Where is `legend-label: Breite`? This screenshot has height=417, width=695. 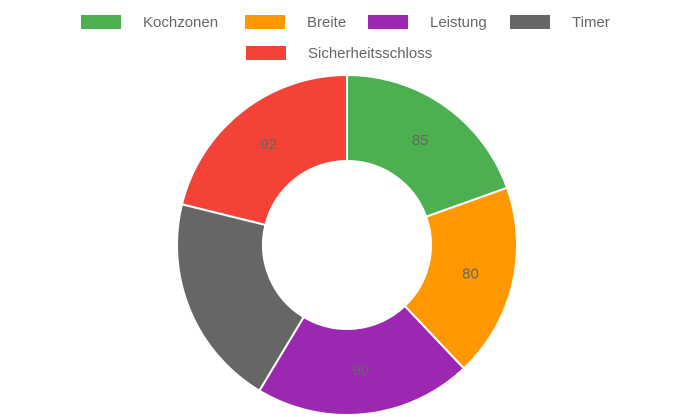 legend-label: Breite is located at coordinates (326, 22).